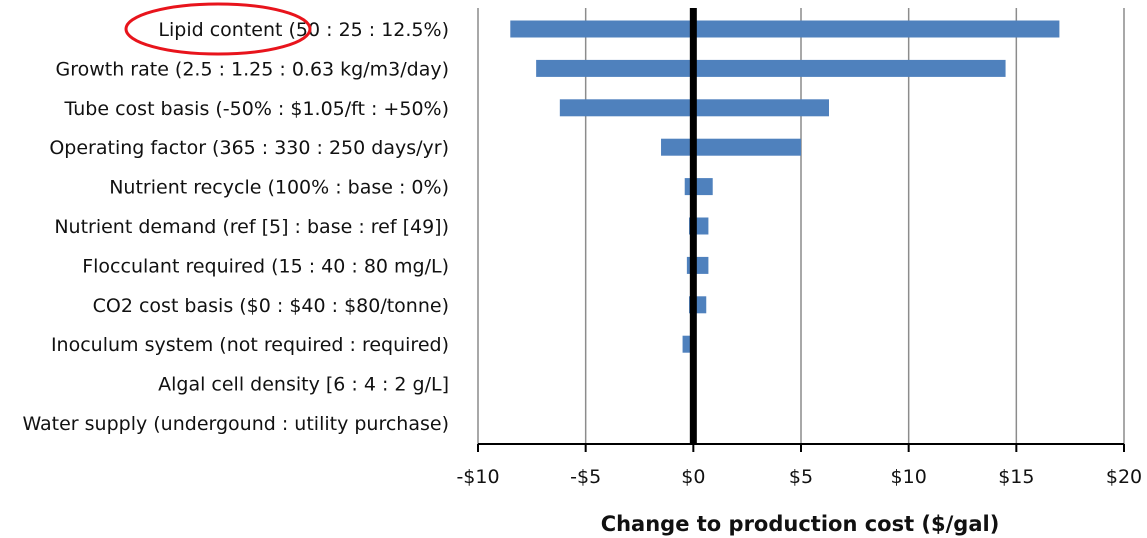  Describe the element at coordinates (1016, 477) in the screenshot. I see `x-tick-label: $15` at that location.